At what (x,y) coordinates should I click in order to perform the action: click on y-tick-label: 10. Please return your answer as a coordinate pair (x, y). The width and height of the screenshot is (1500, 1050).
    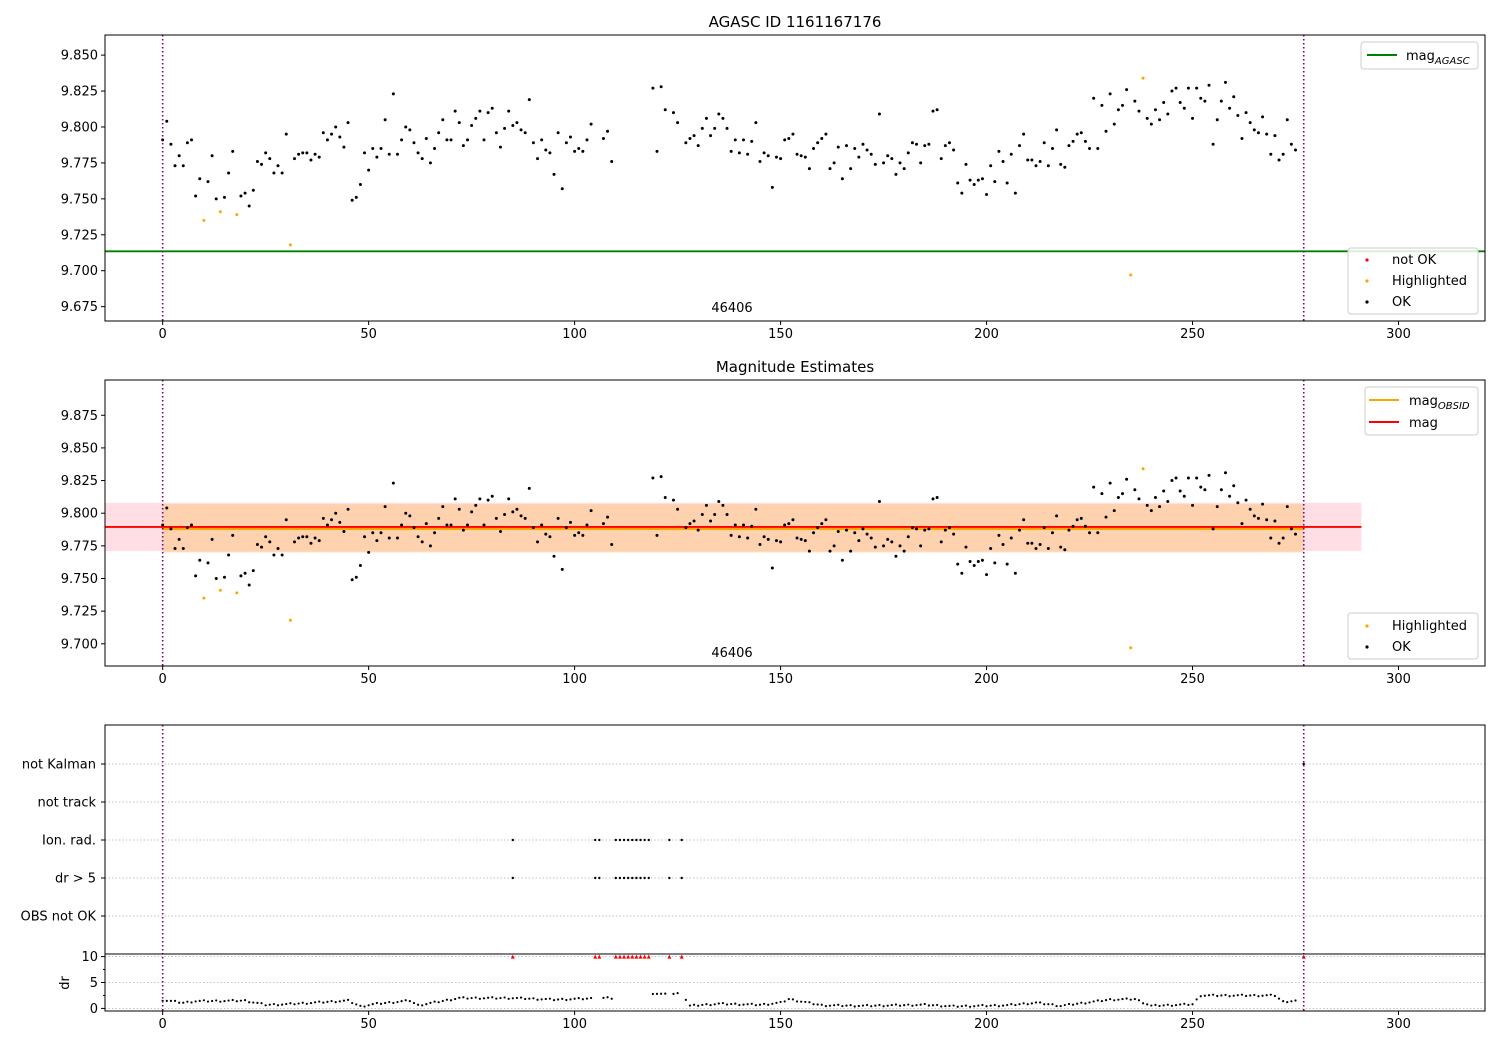
    Looking at the image, I should click on (89, 957).